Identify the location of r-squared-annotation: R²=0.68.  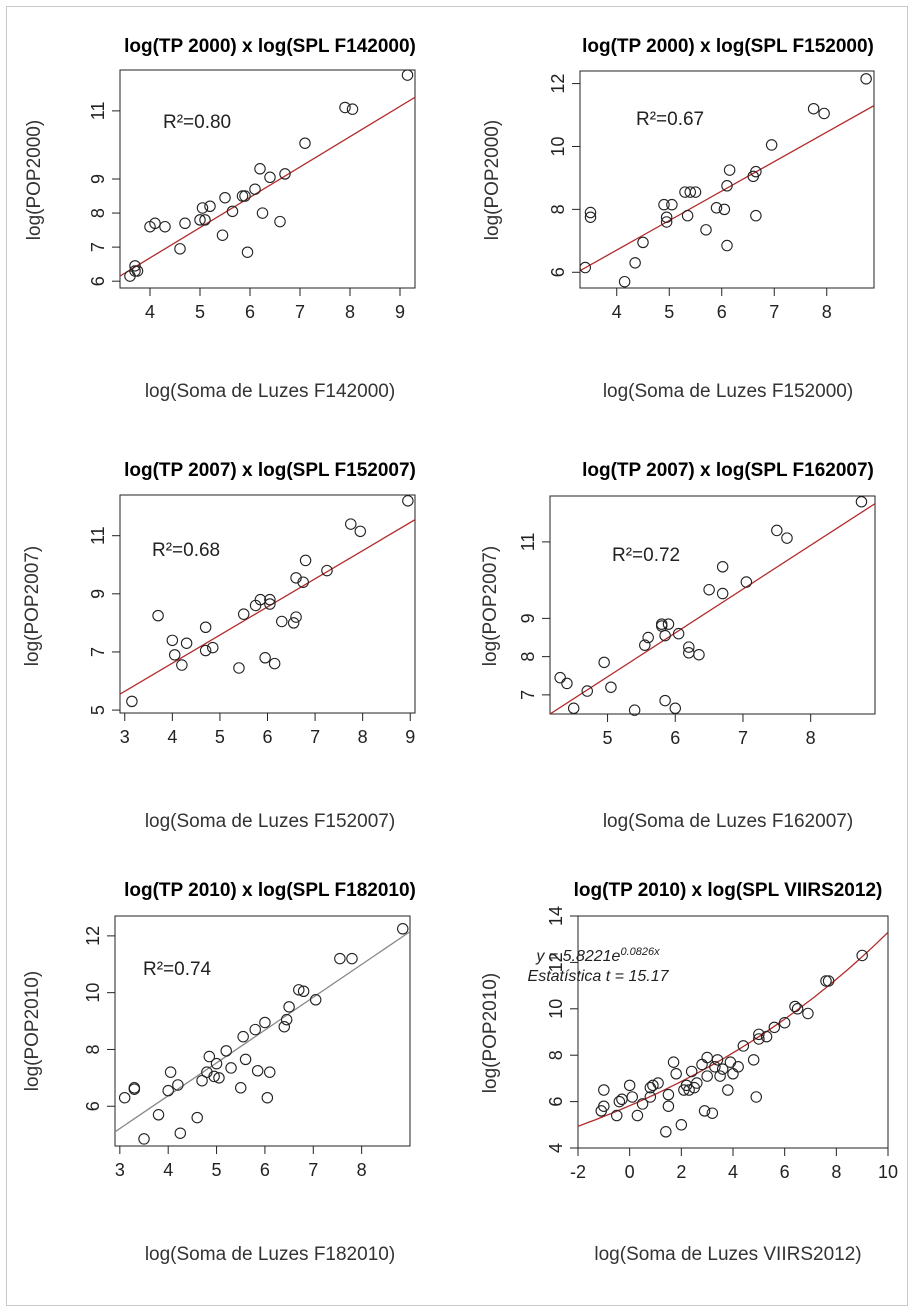
(186, 550).